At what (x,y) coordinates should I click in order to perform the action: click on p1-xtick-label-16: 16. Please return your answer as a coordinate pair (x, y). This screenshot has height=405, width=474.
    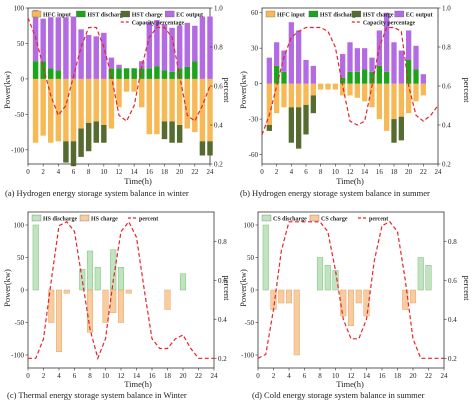
    Looking at the image, I should click on (380, 172).